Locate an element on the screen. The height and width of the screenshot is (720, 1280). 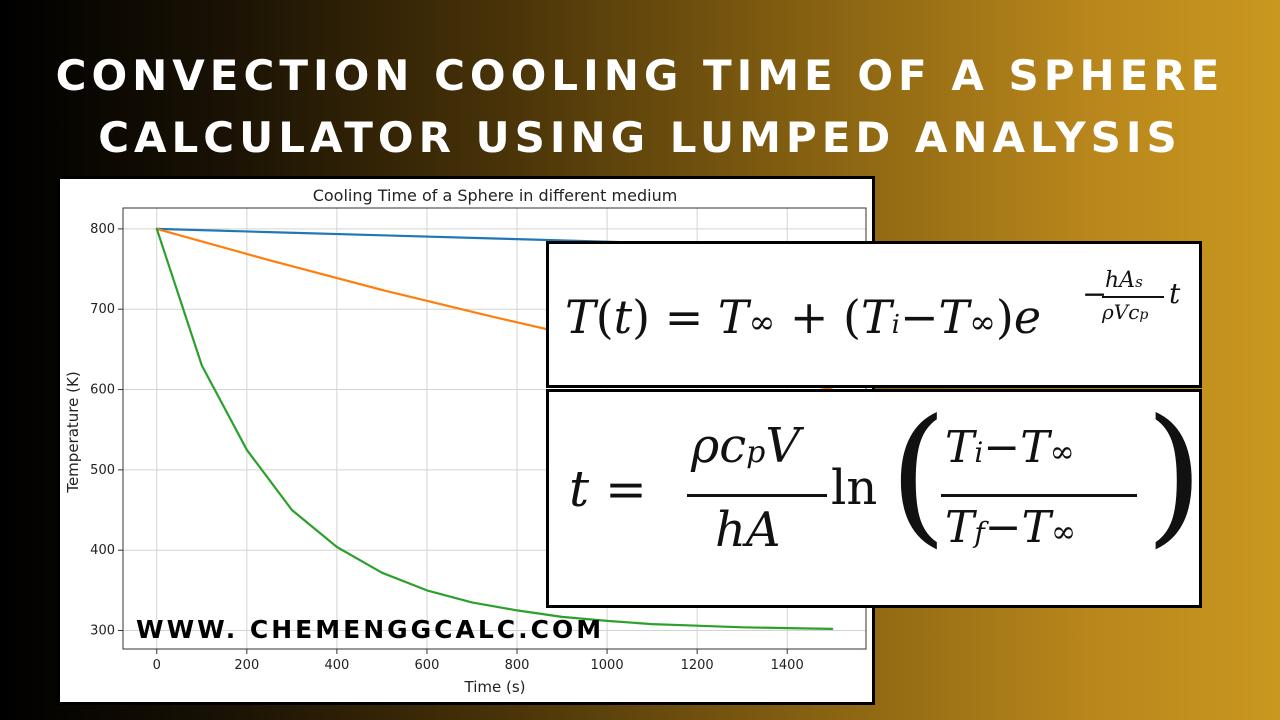
x-tick-label: 1000 is located at coordinates (607, 665).